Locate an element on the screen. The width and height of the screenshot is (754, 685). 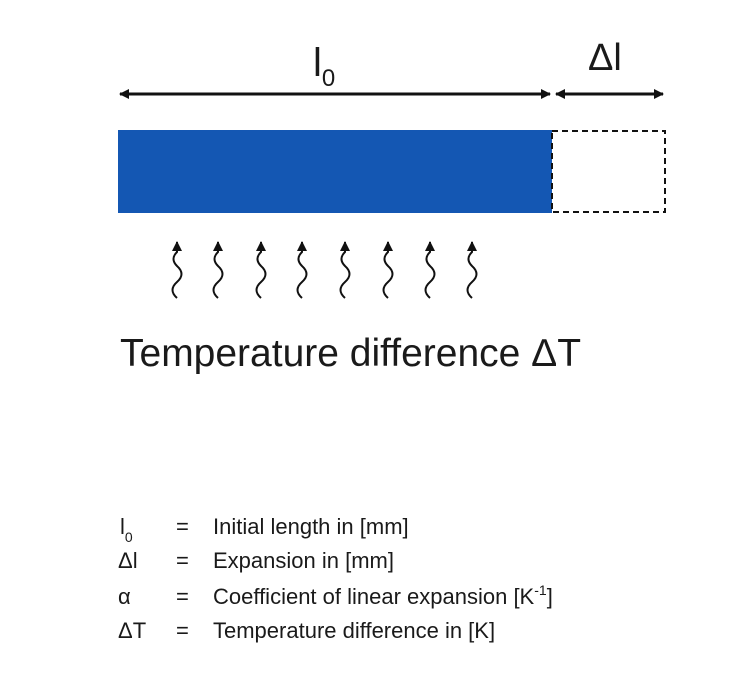
legend-text: Temperature difference in [K] is located at coordinates (354, 630).